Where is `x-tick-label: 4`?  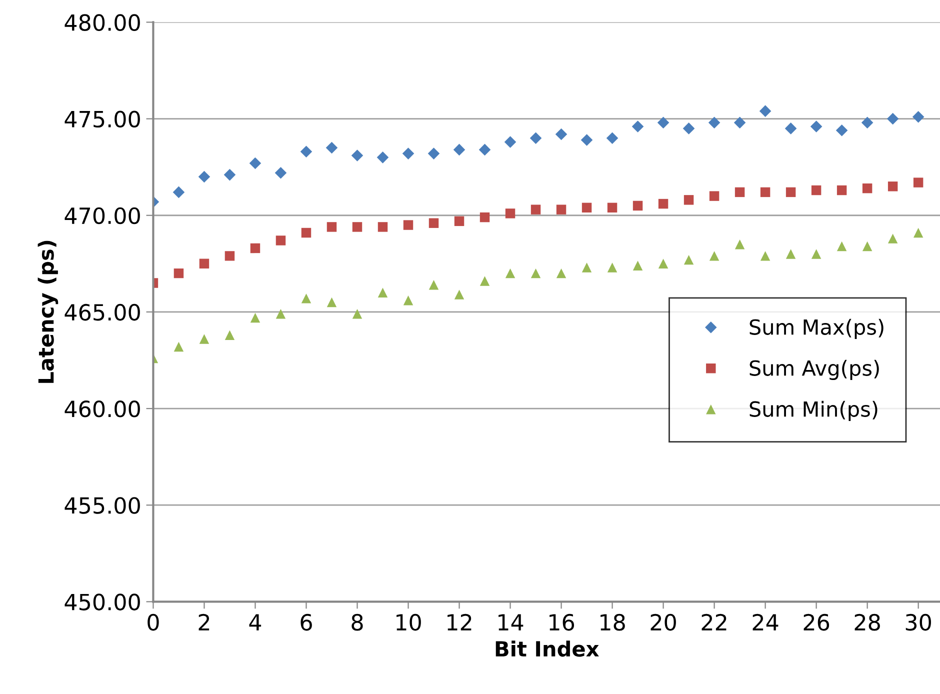 x-tick-label: 4 is located at coordinates (255, 622).